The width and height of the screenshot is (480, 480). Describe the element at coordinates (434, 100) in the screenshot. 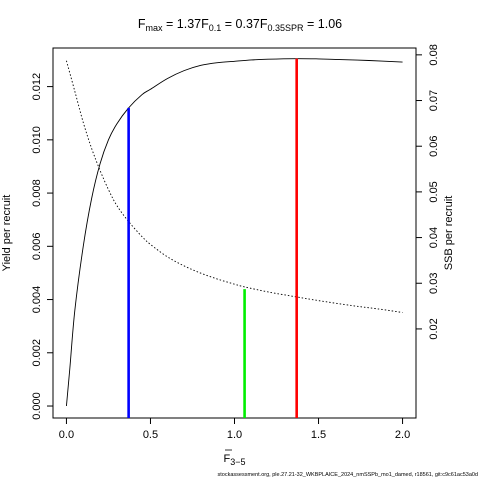

I see `y-right-tick-label: 0.07` at that location.